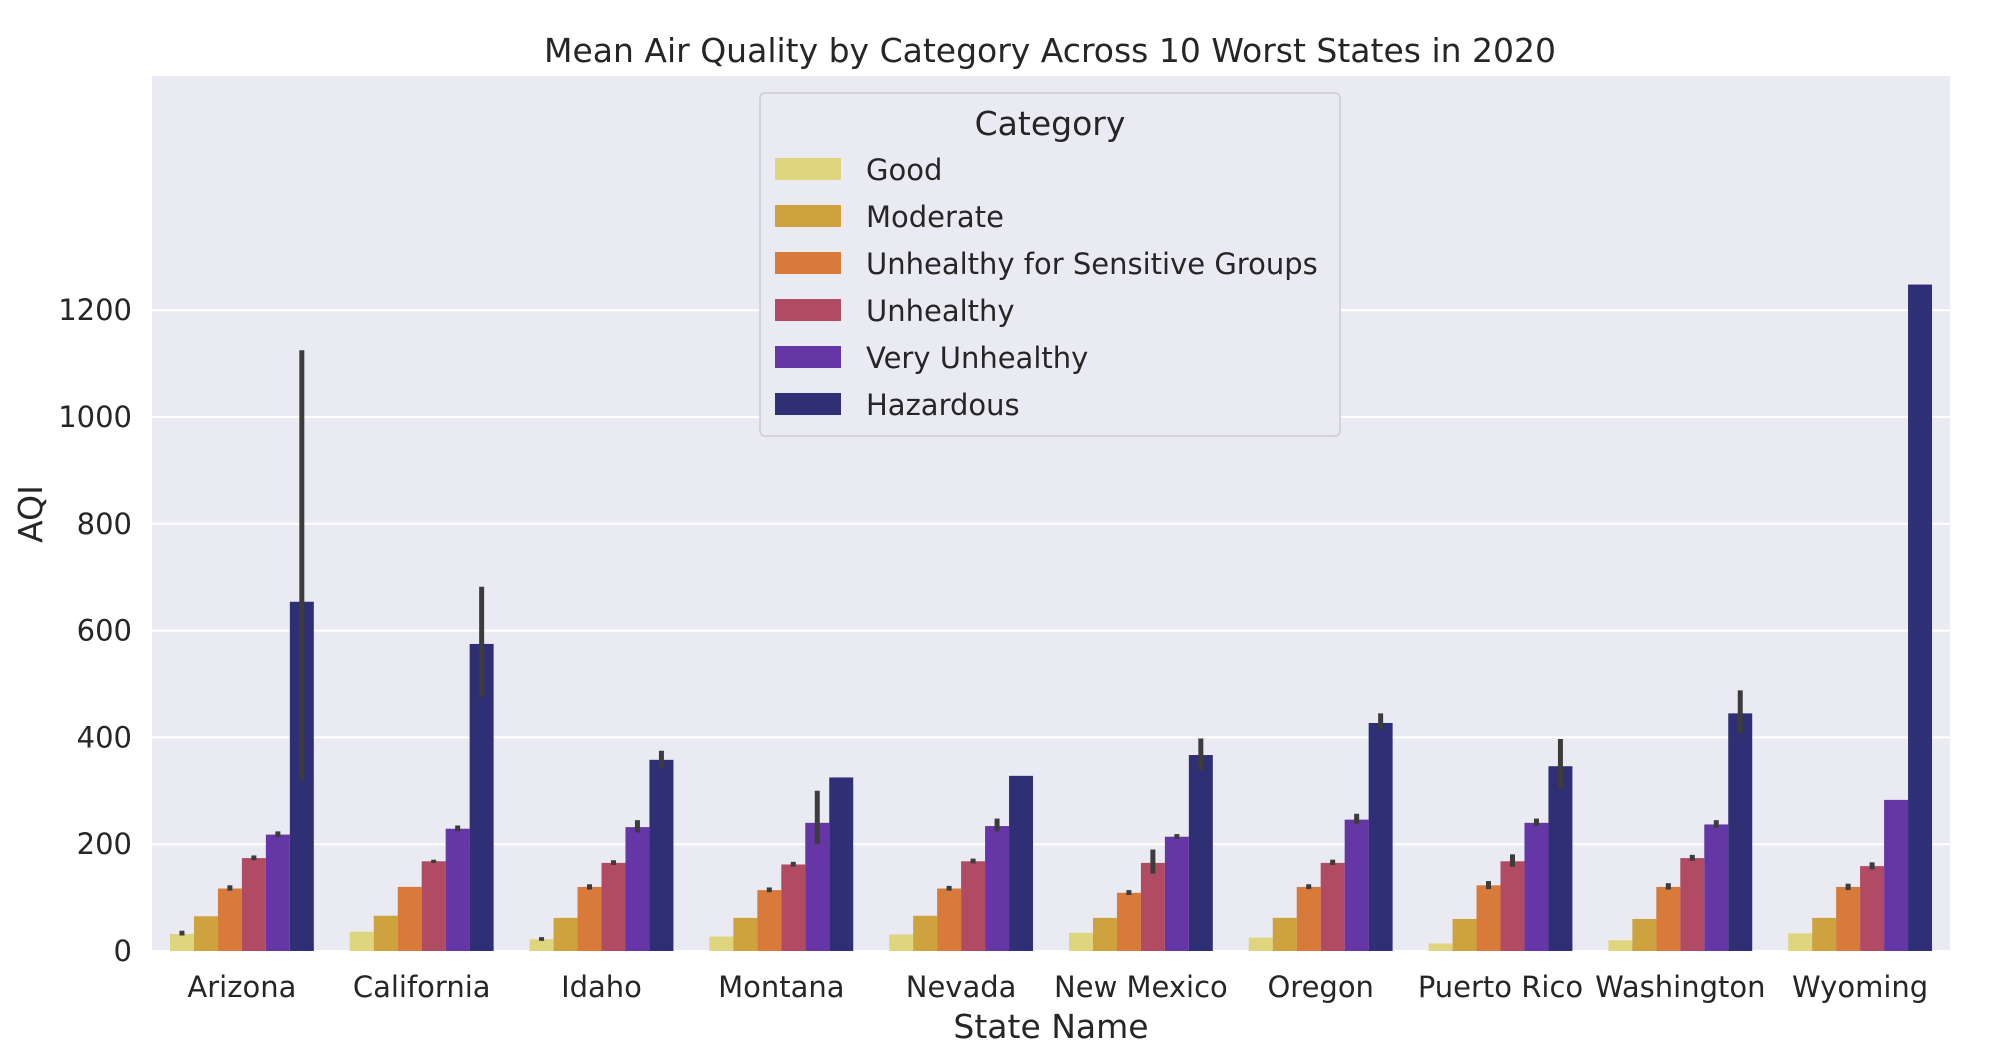  Describe the element at coordinates (904, 170) in the screenshot. I see `legend-label: Good` at that location.